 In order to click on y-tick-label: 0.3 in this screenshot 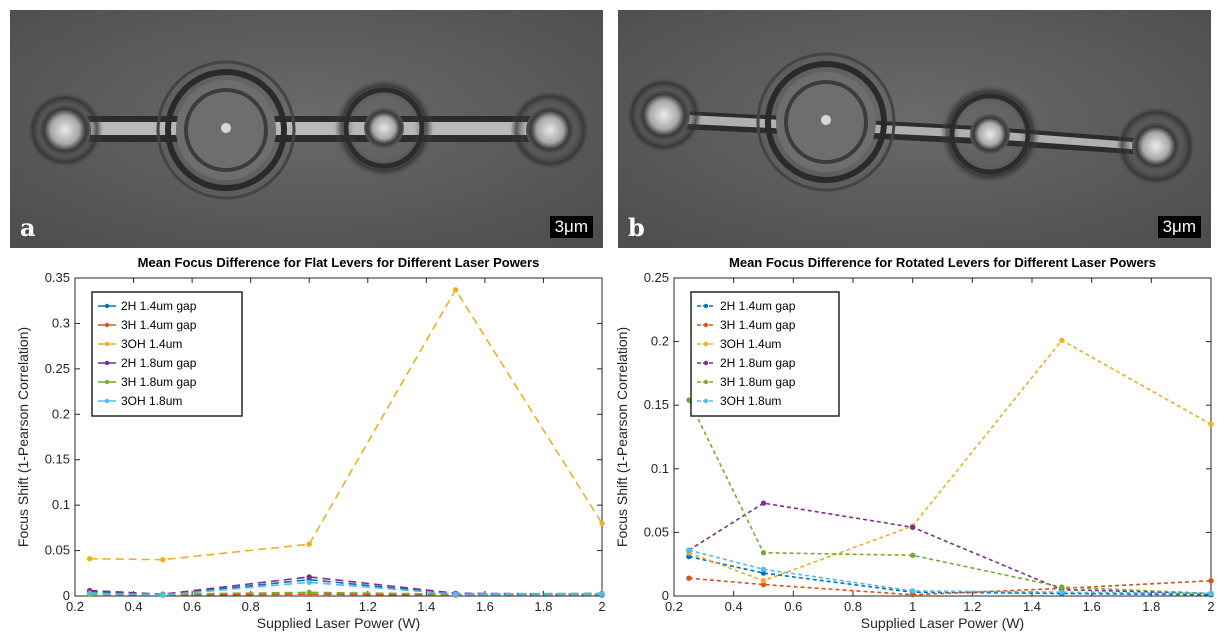, I will do `click(61, 322)`.